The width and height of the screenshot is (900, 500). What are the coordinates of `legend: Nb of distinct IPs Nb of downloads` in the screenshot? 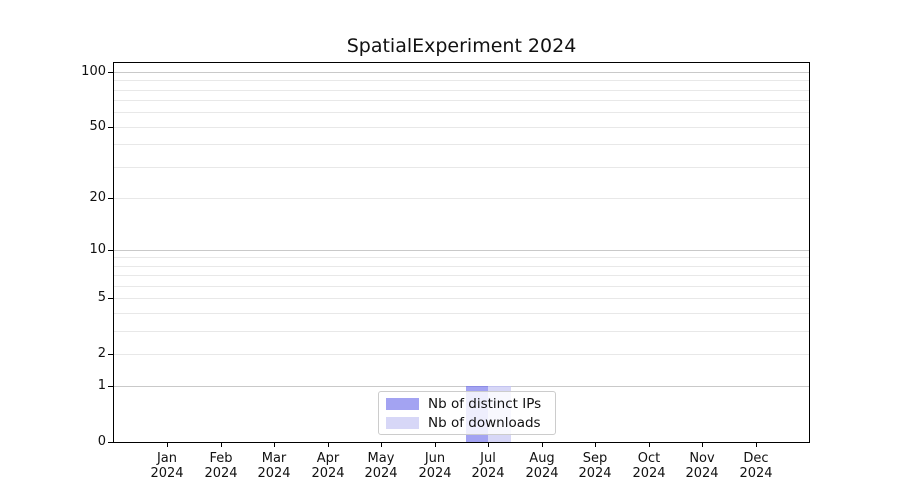 It's located at (467, 413).